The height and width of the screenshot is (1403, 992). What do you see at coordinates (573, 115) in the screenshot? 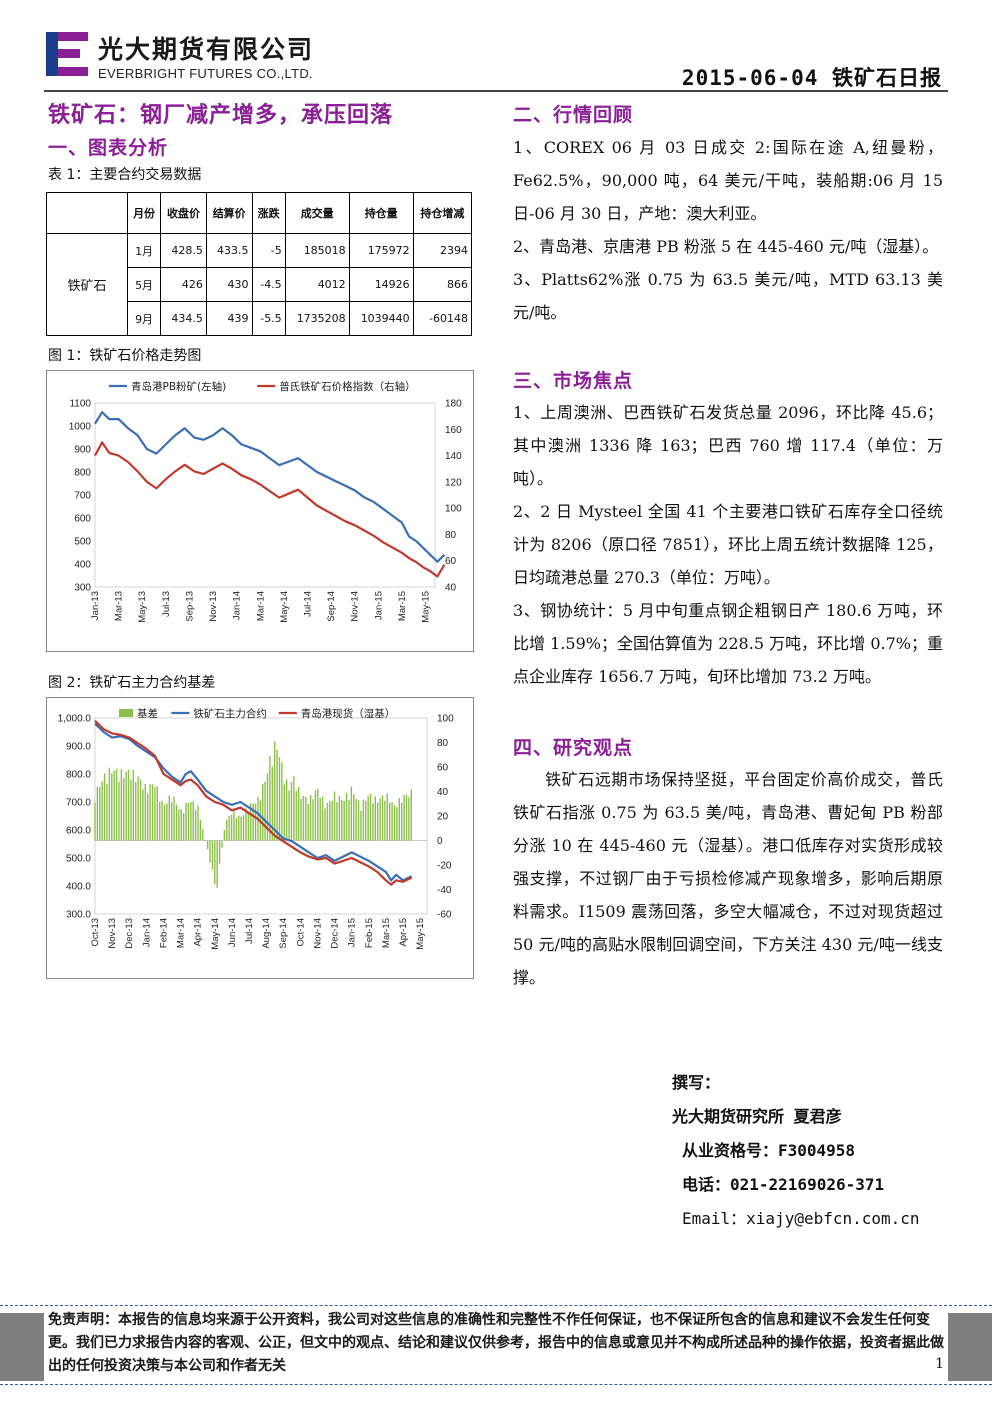
I see `section-market-review: 二、行情回顾` at bounding box center [573, 115].